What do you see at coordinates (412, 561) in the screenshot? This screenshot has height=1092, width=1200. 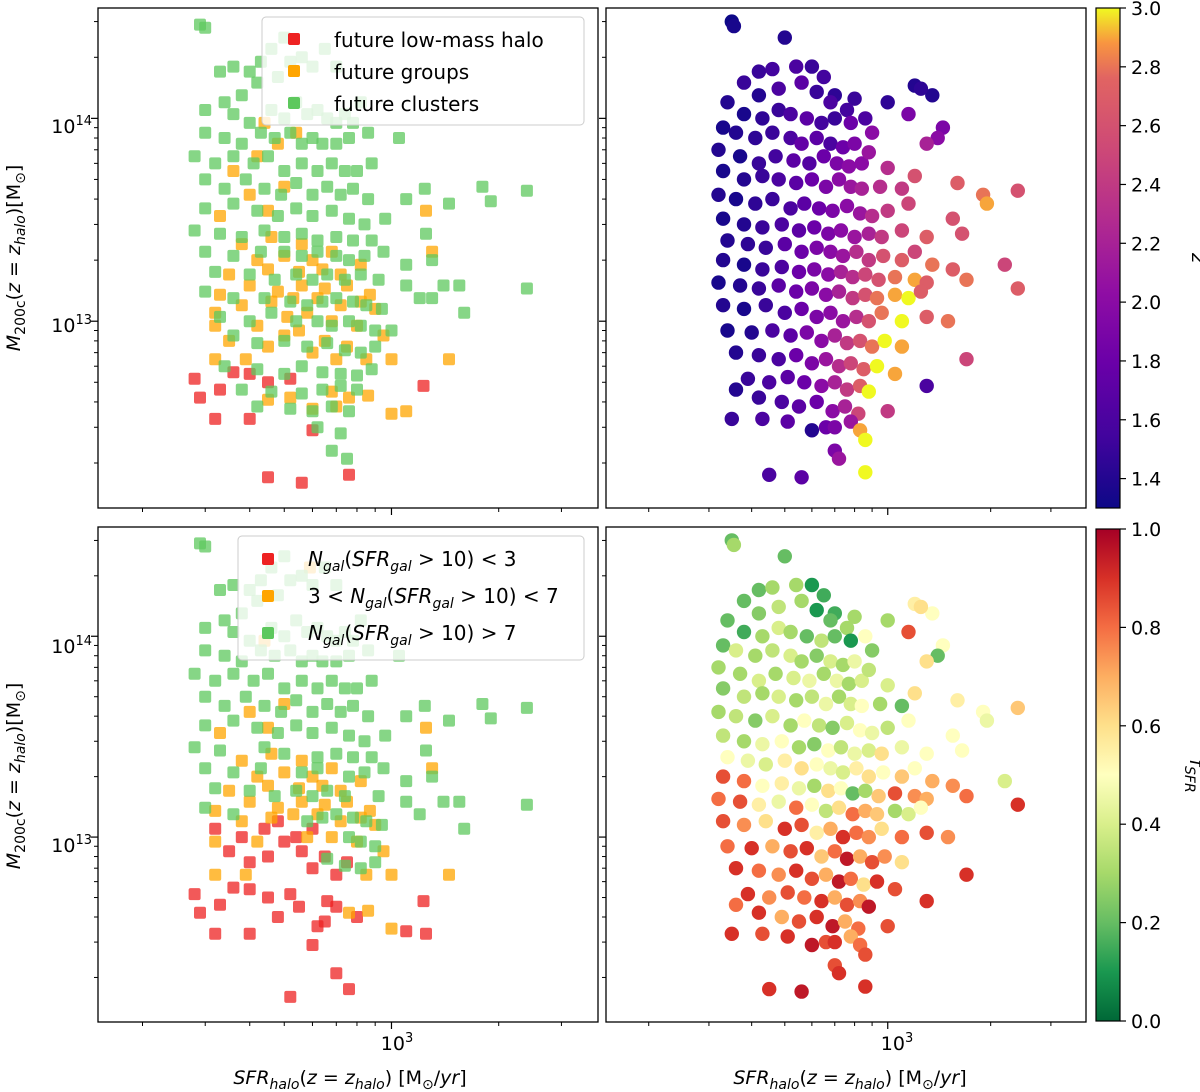 I see `legend-label-ngal-lt3: Ngal(SFRgal > 10) < 3` at bounding box center [412, 561].